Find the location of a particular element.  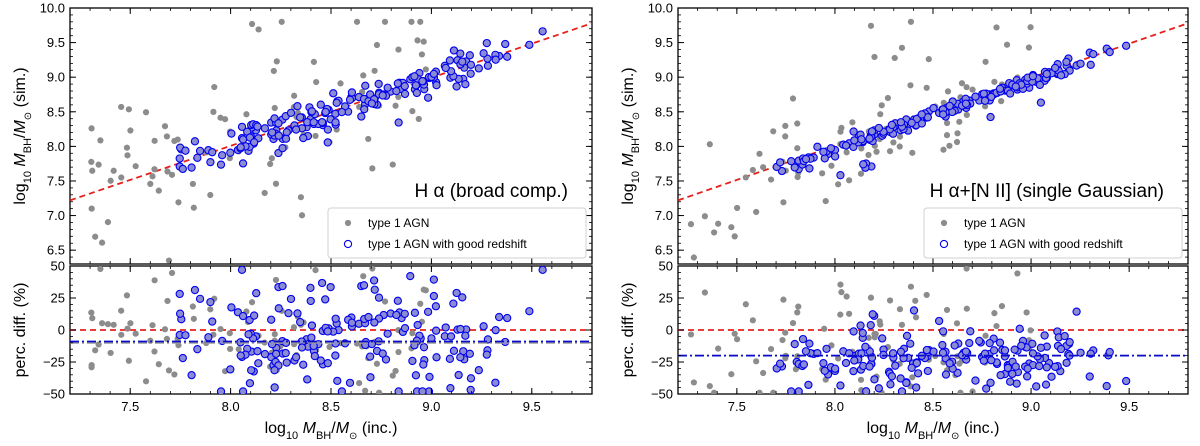

y-tick-label: 9.5 is located at coordinates (56, 42).